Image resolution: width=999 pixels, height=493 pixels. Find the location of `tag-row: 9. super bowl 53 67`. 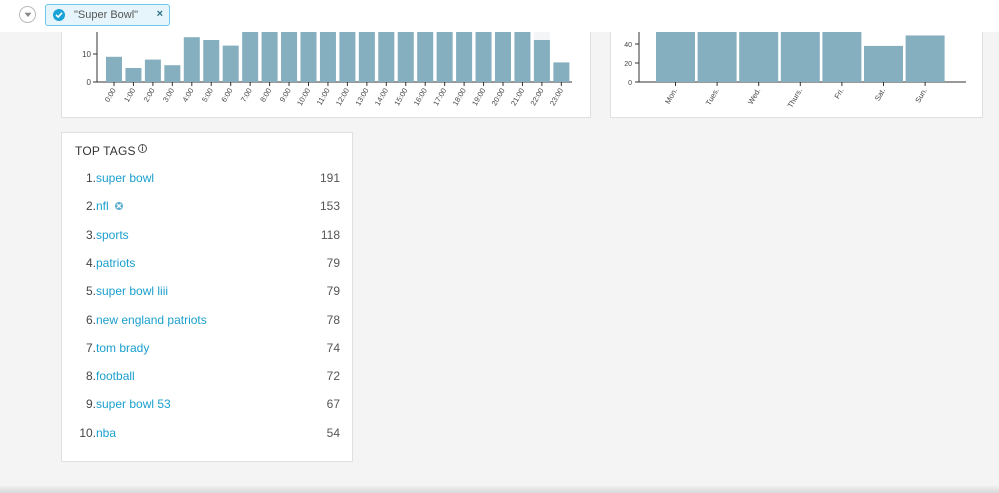

tag-row: 9. super bowl 53 67 is located at coordinates (208, 407).